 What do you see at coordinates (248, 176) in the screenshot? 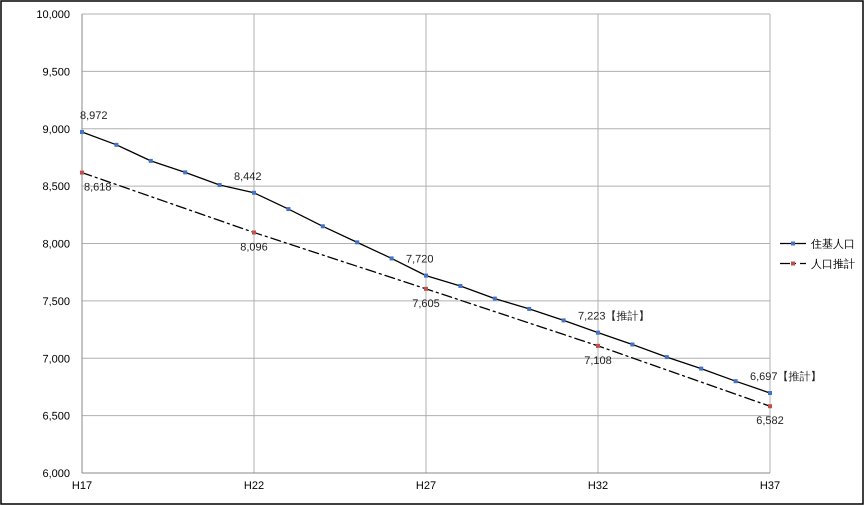
I see `data-label: 8,442` at bounding box center [248, 176].